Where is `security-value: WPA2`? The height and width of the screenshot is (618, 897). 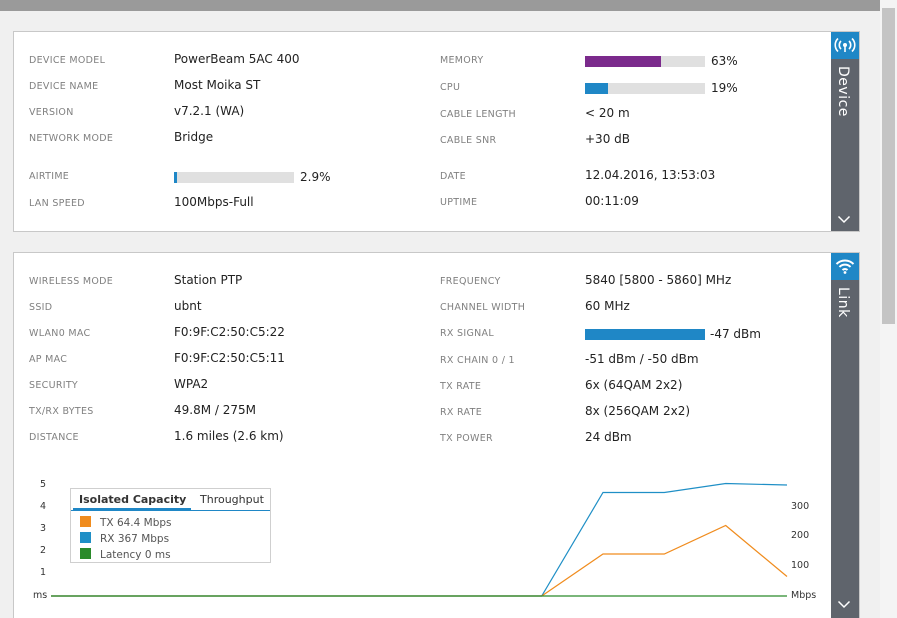
security-value: WPA2 is located at coordinates (191, 384).